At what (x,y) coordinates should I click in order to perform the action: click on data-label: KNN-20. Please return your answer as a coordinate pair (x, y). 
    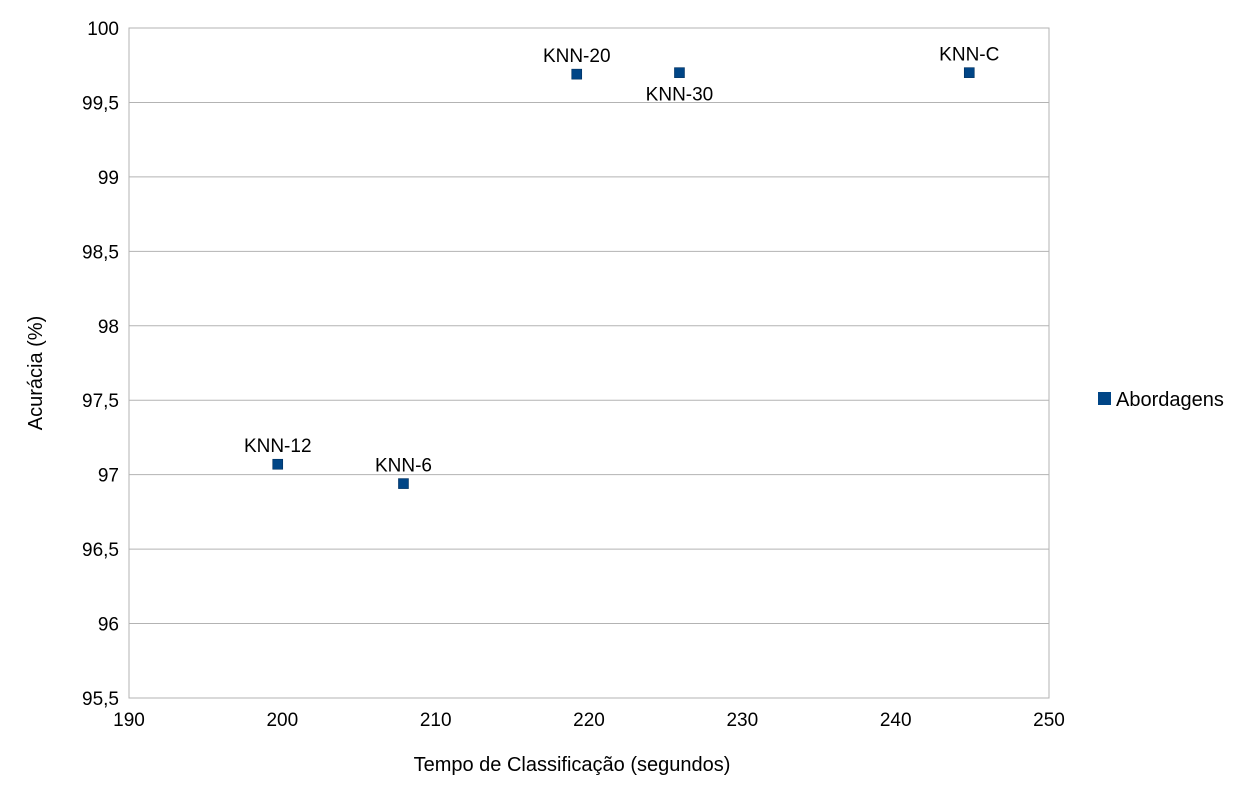
    Looking at the image, I should click on (577, 56).